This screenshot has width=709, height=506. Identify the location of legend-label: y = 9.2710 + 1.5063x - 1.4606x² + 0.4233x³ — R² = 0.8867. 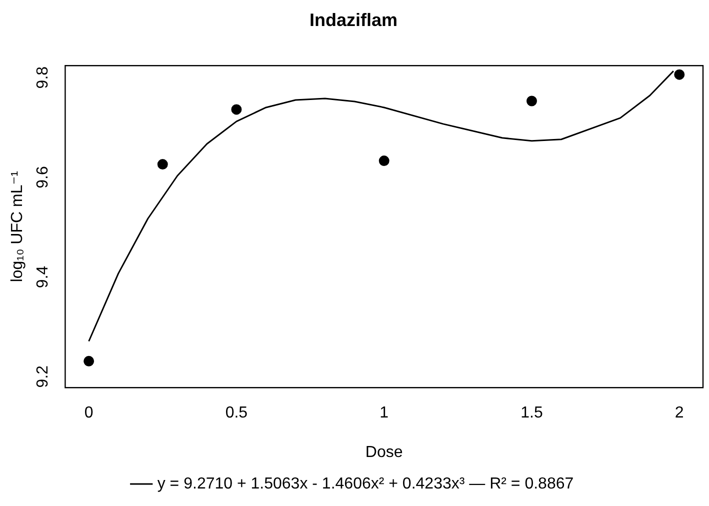
(365, 483).